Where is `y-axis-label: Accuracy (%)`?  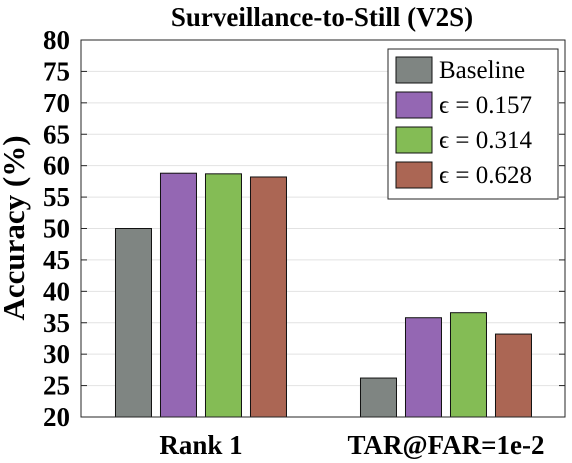
y-axis-label: Accuracy (%) is located at coordinates (15, 227).